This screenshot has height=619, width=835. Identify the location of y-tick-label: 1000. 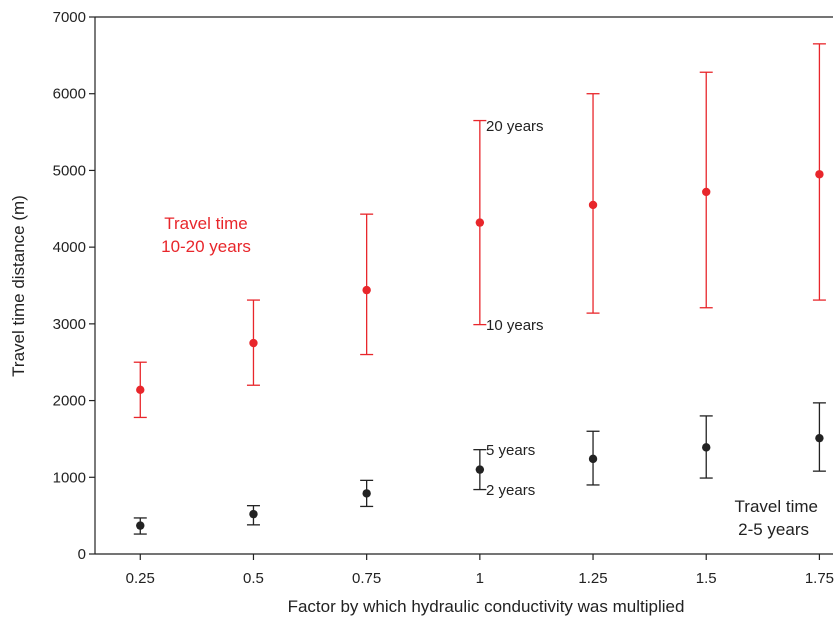
(69, 477).